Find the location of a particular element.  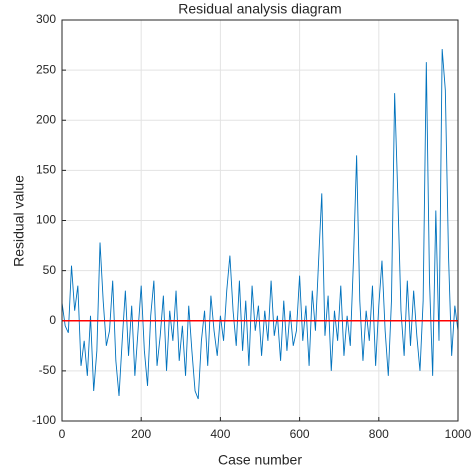

x-tick-label: 400 is located at coordinates (220, 434).